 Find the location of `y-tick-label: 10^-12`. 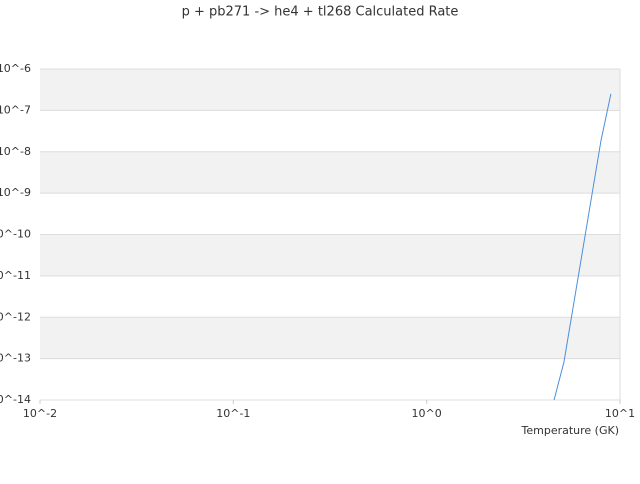

y-tick-label: 10^-12 is located at coordinates (15, 316).